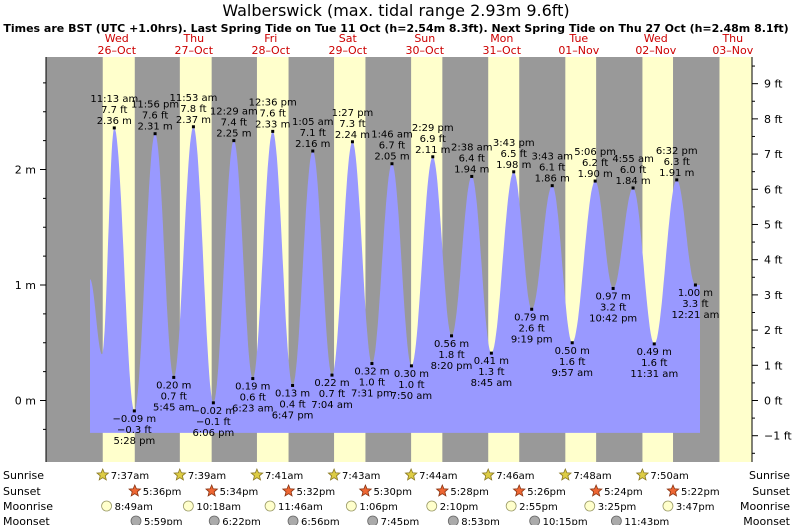 Image resolution: width=793 pixels, height=525 pixels. Describe the element at coordinates (155, 116) in the screenshot. I see `tide-height-ft-text: 7.6 ft` at that location.